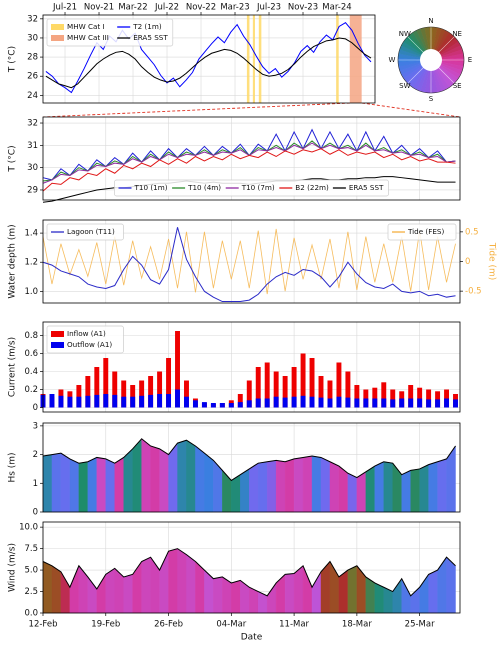  What do you see at coordinates (31, 390) in the screenshot?
I see `y-tick-label: 0.2` at bounding box center [31, 390].